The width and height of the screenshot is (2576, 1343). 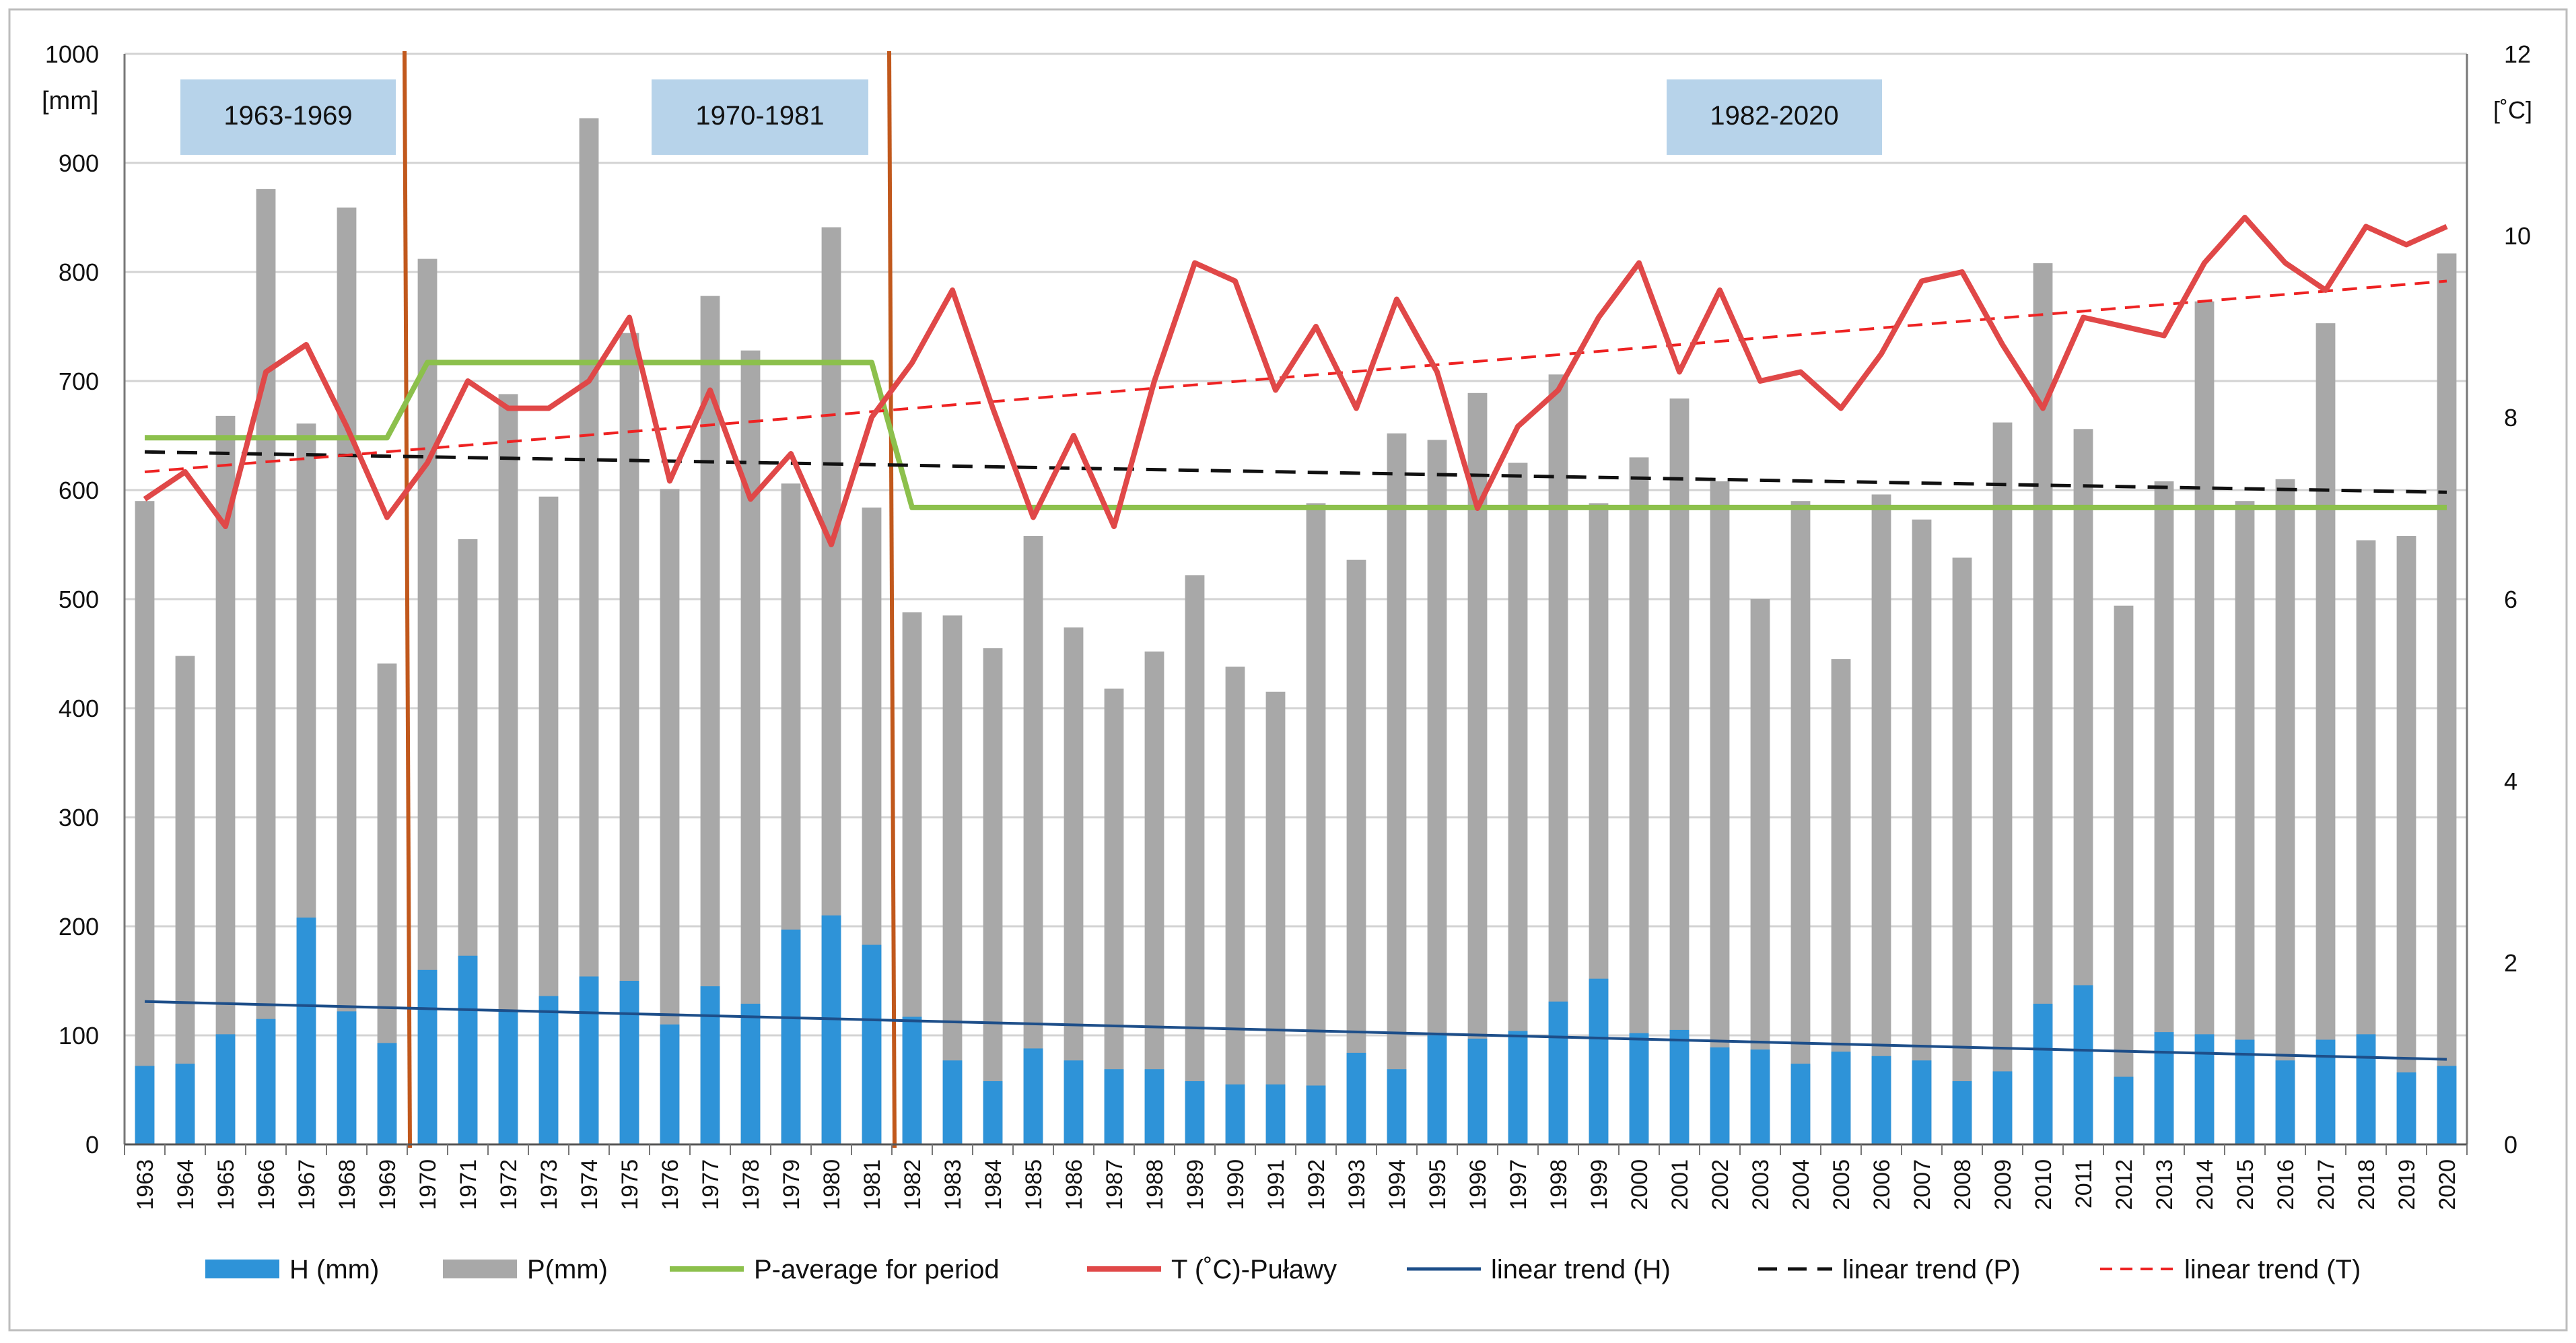 I want to click on x-tick-label: 2010, so click(x=2043, y=1184).